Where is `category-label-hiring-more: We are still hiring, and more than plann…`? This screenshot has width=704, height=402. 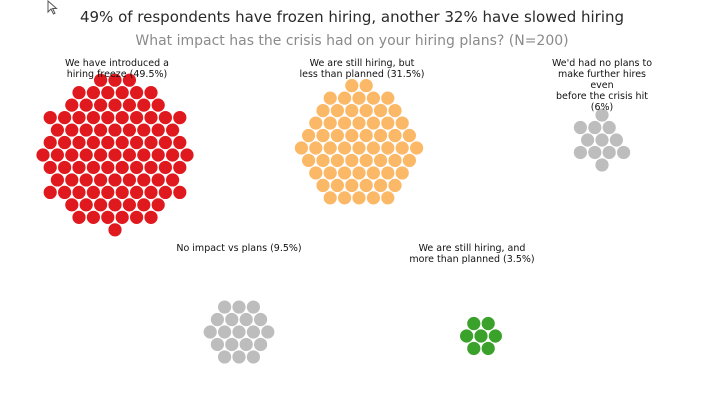 category-label-hiring-more: We are still hiring, and more than plann… is located at coordinates (472, 254).